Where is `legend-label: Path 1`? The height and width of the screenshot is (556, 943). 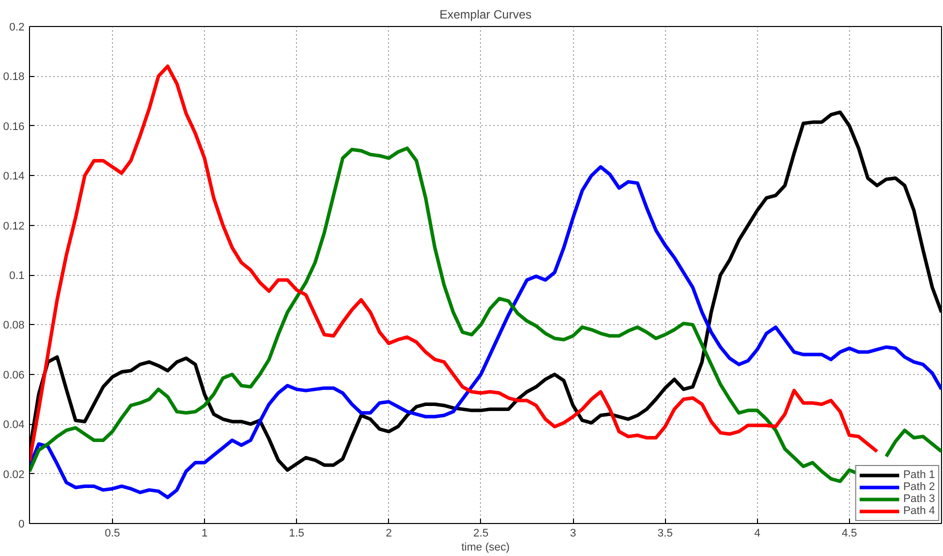 legend-label: Path 1 is located at coordinates (919, 475).